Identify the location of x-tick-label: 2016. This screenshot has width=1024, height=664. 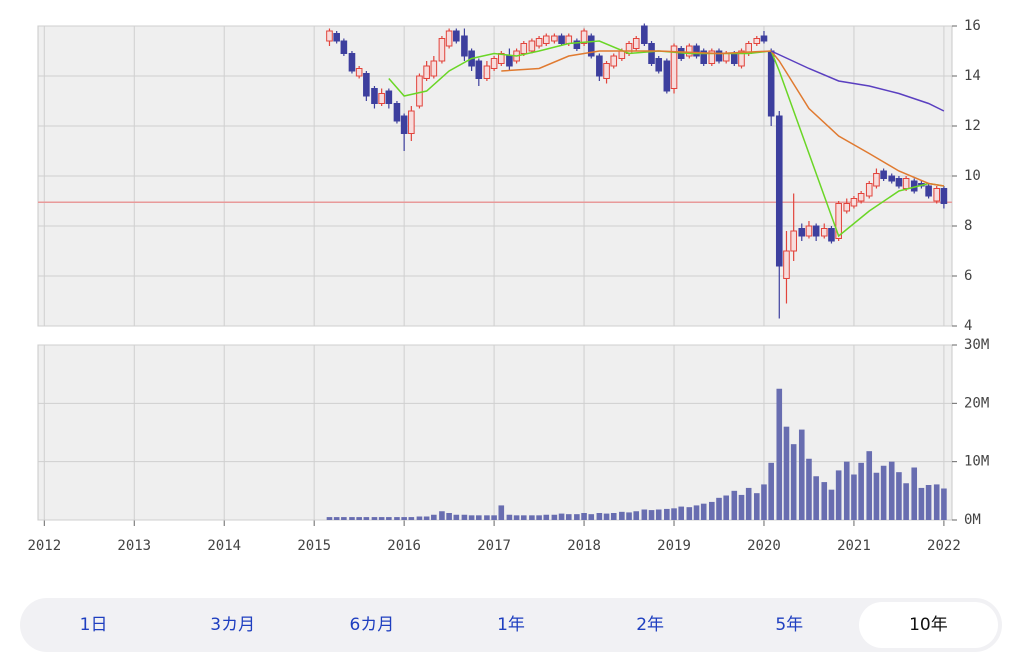
(404, 546).